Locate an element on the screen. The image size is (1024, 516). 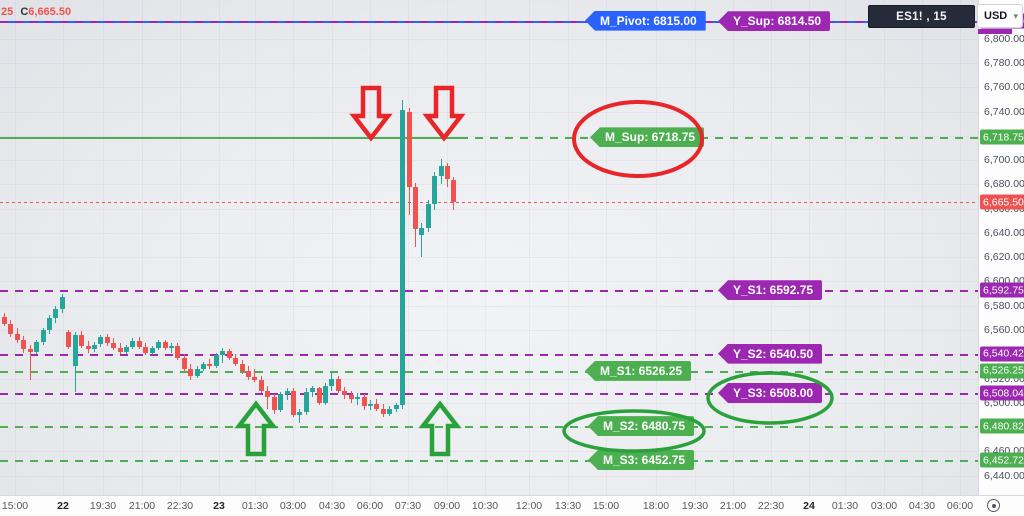
ysup-axis-badge-sliver is located at coordinates (995, 31).